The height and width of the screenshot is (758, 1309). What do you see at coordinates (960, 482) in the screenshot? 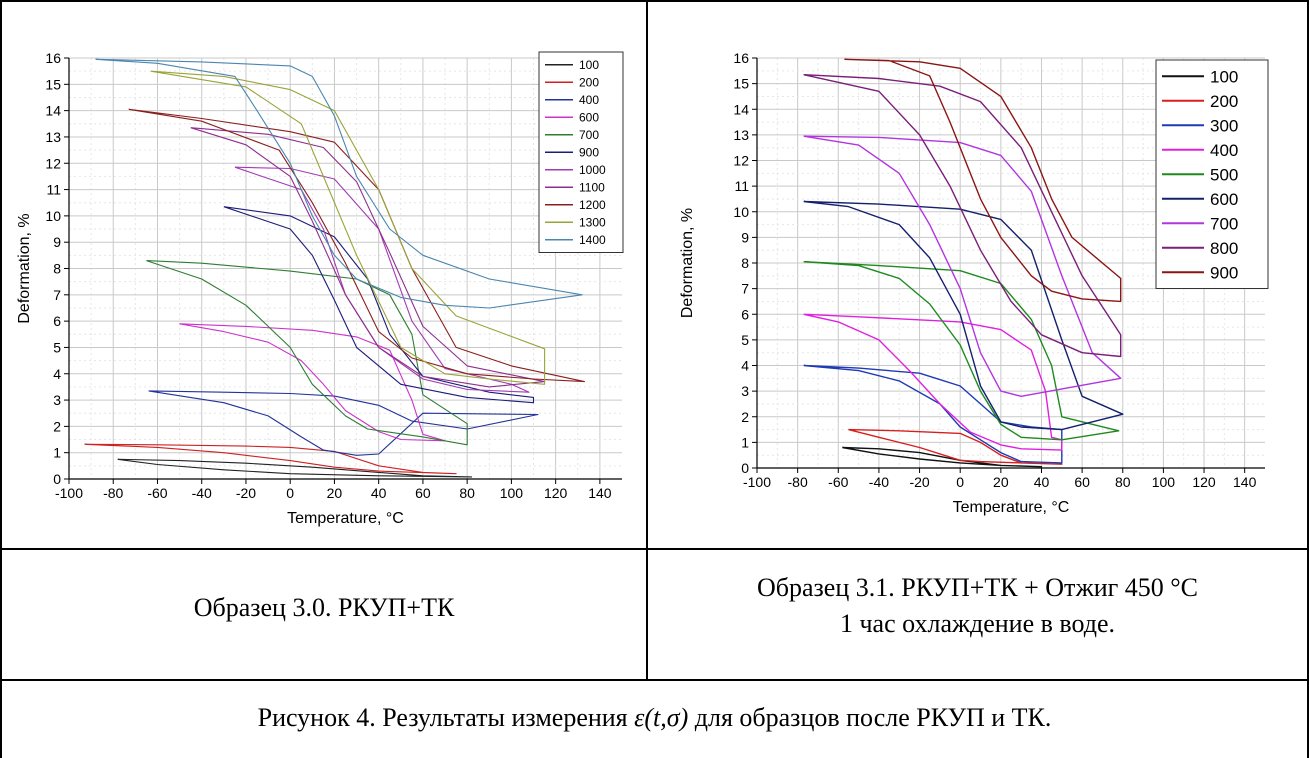
I see `x-tick-label: 0` at bounding box center [960, 482].